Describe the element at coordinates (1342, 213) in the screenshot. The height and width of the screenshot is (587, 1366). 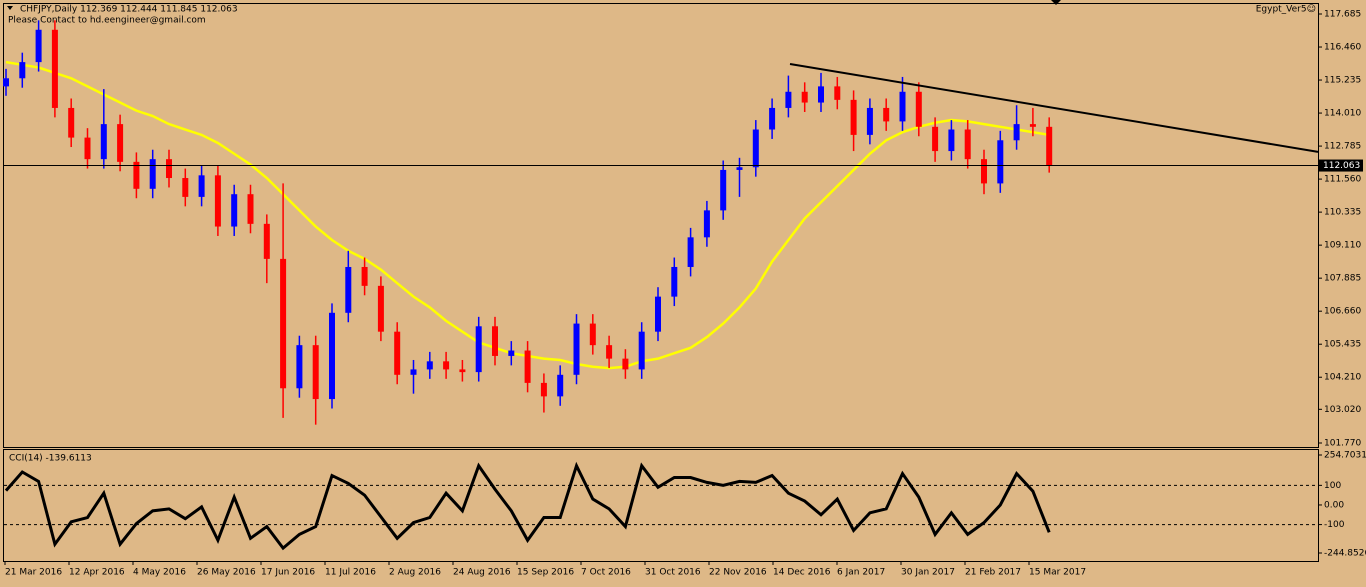
I see `y-tick-label: 110.335` at that location.